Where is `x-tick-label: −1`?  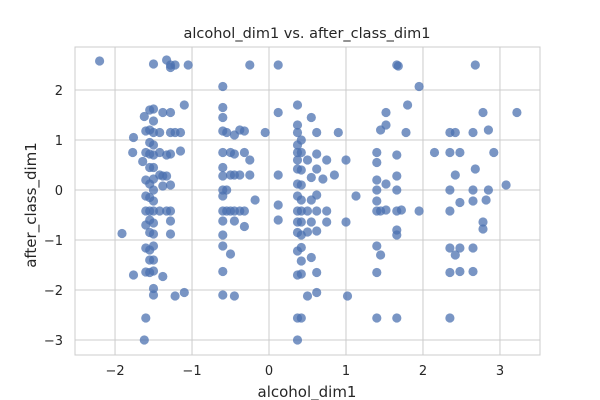 x-tick-label: −1 is located at coordinates (191, 371).